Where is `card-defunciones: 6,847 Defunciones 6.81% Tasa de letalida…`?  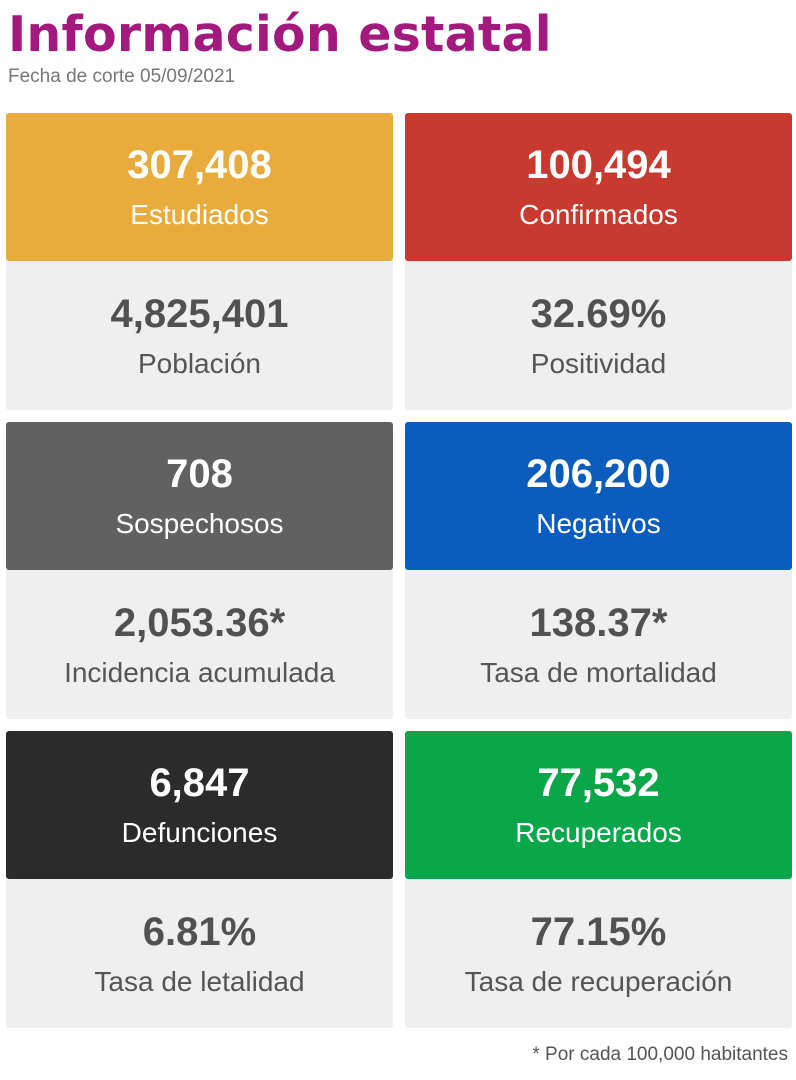
card-defunciones: 6,847 Defunciones 6.81% Tasa de letalida… is located at coordinates (199, 879).